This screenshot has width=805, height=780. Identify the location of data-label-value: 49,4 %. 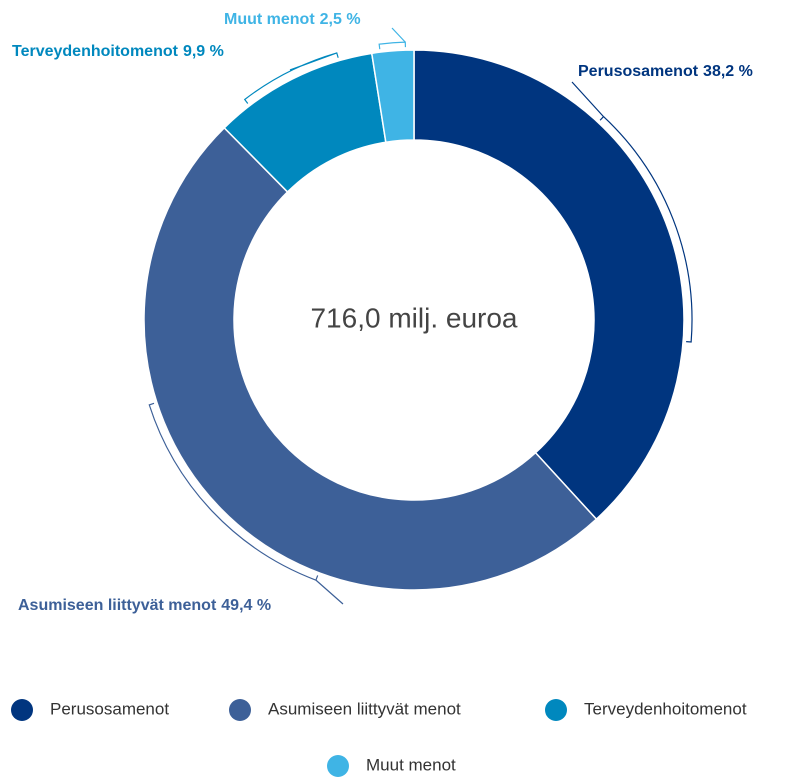
(246, 605).